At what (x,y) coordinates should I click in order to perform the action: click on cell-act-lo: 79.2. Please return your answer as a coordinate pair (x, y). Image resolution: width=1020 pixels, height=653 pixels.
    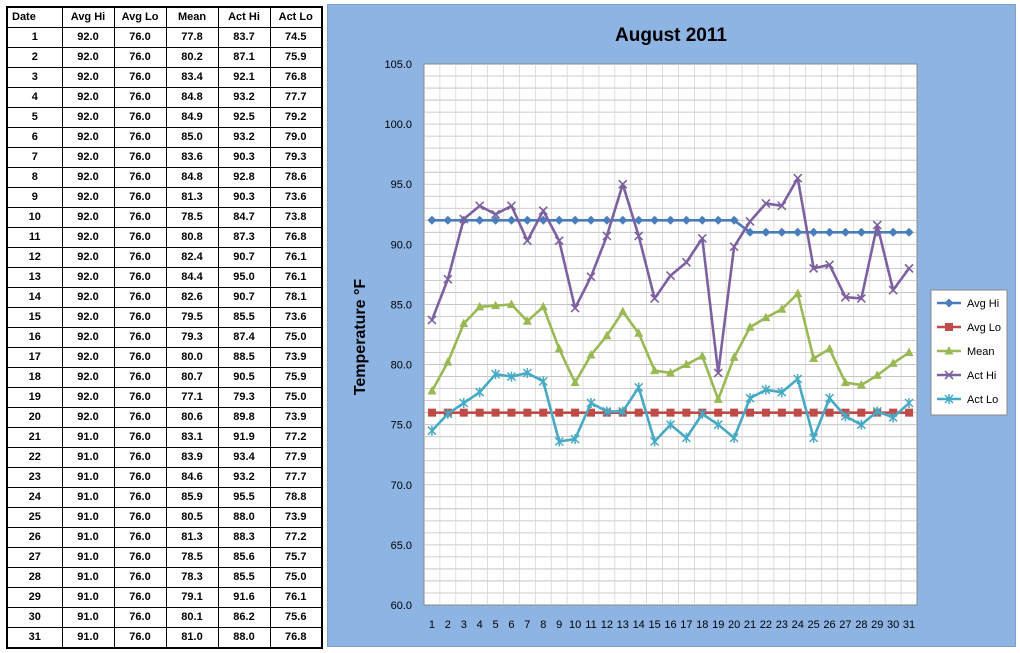
    Looking at the image, I should click on (296, 117).